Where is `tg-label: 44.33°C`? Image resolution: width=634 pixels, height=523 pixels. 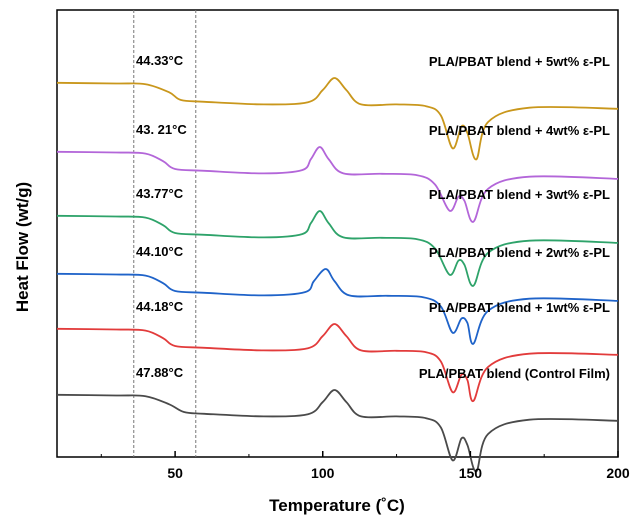 tg-label: 44.33°C is located at coordinates (160, 60).